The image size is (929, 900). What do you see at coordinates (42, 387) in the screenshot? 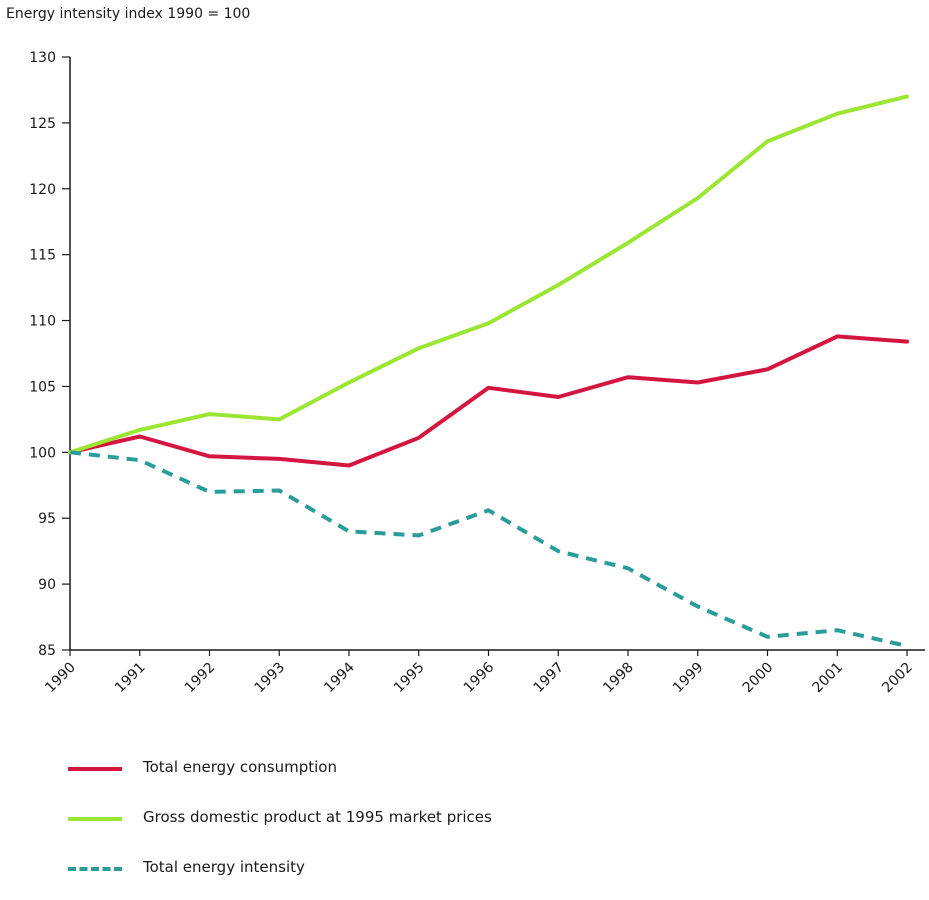
I see `y-tick-label: 105` at bounding box center [42, 387].